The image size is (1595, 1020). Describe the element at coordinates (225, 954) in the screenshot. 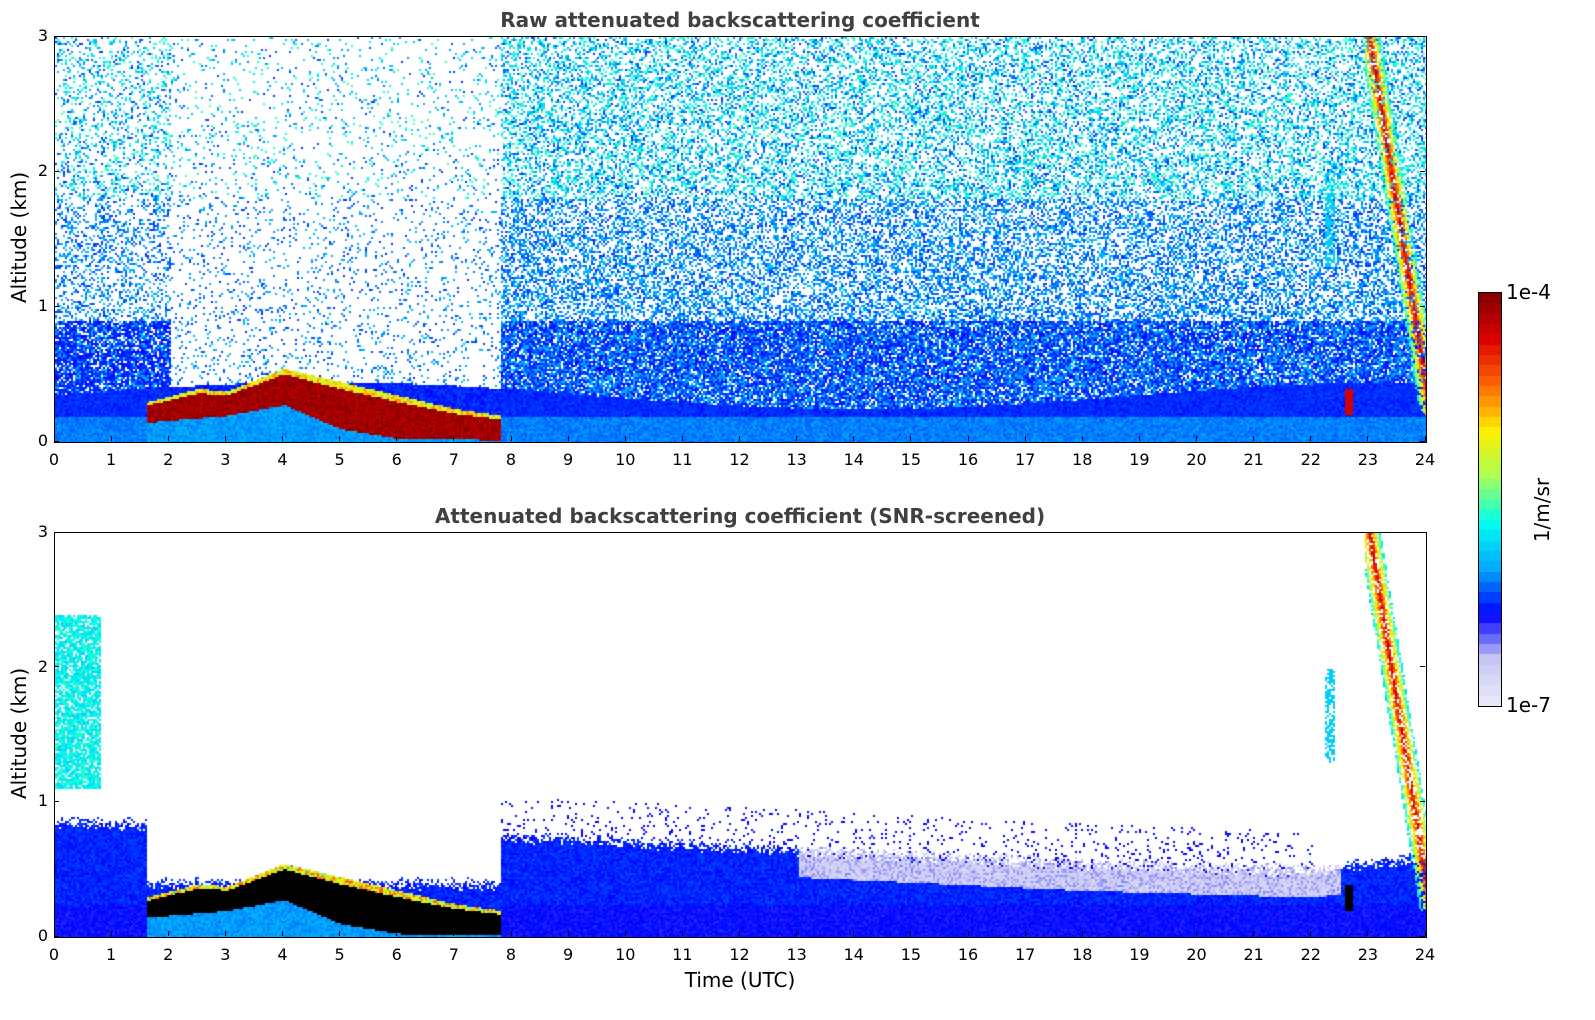

I see `x-tick-label-bottom: 3` at that location.